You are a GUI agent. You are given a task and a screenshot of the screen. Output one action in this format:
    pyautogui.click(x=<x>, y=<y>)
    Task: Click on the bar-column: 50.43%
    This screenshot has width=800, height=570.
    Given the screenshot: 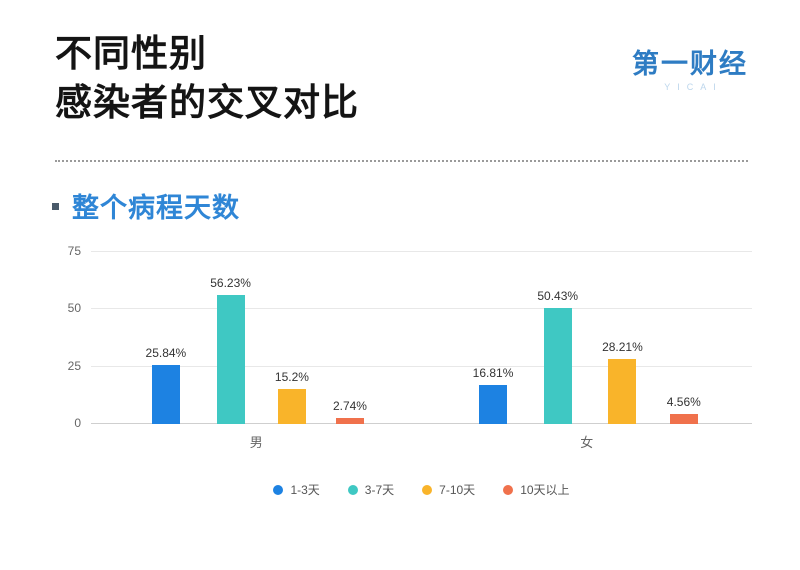 What is the action you would take?
    pyautogui.click(x=557, y=356)
    